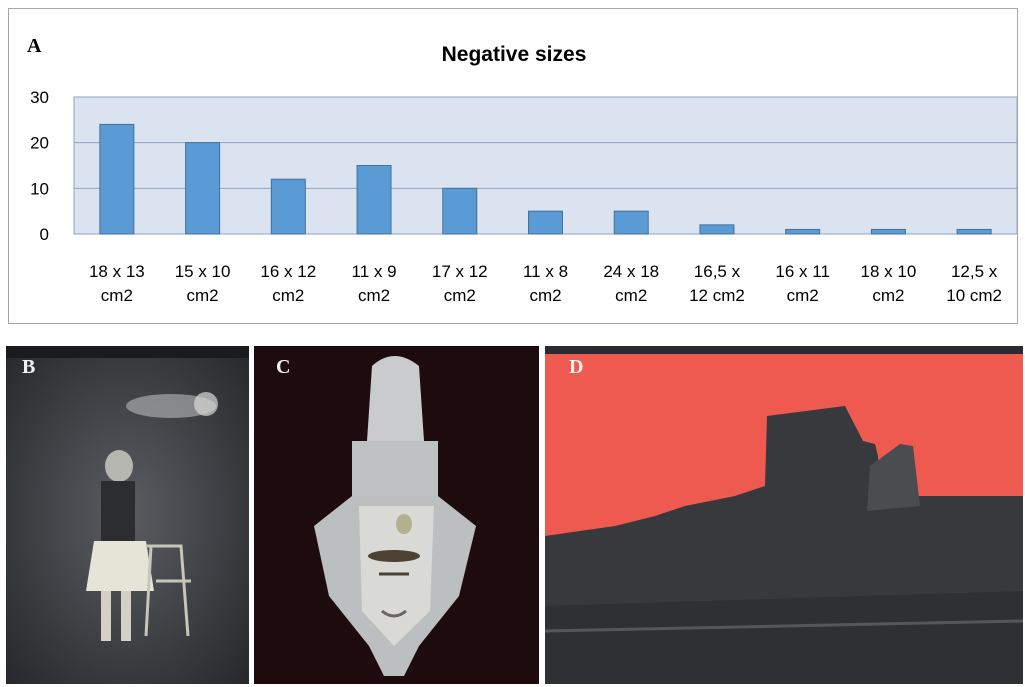 This screenshot has width=1025, height=687. I want to click on x-tick-label: 11 x 8, so click(545, 271).